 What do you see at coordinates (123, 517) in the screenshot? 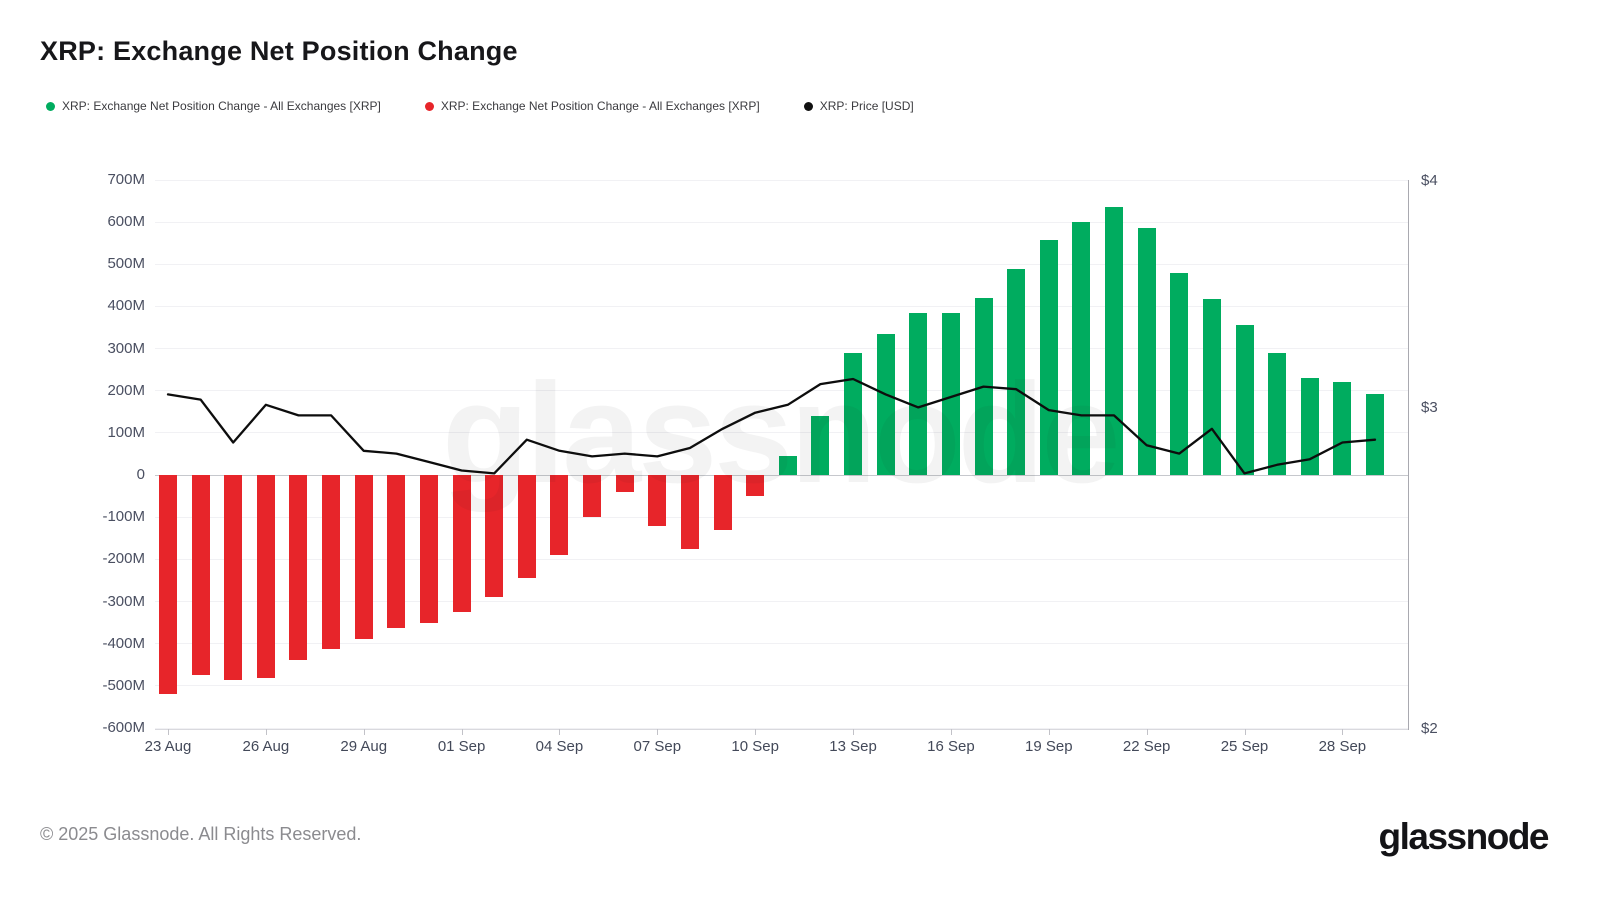
I see `y-axis-label: -100M` at bounding box center [123, 517].